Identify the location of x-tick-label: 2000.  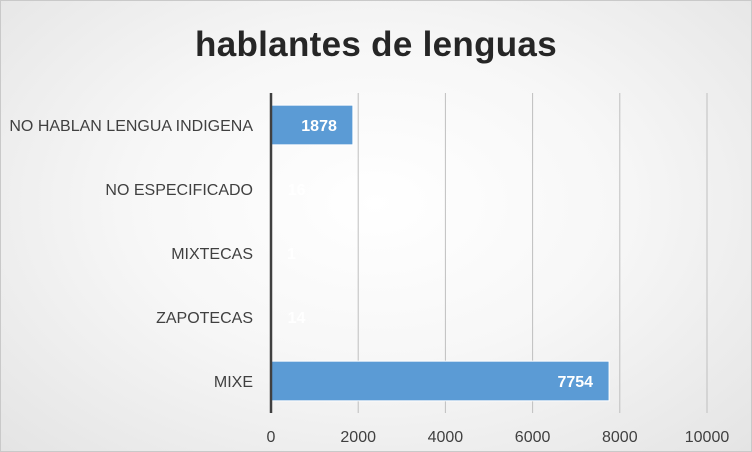
(358, 437).